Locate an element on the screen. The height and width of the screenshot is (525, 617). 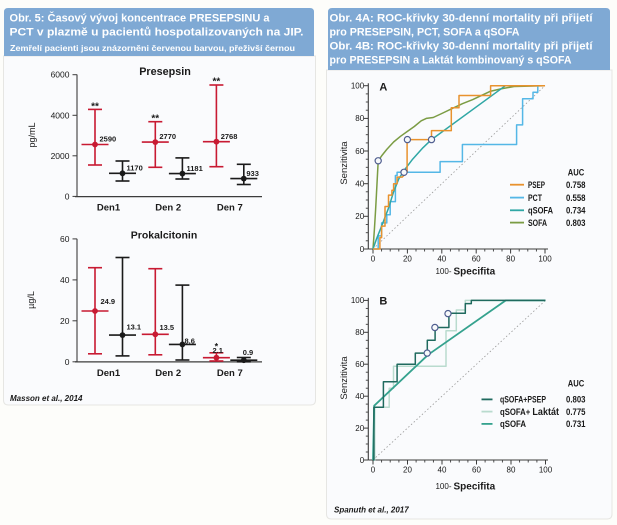
svg-text: 1181 is located at coordinates (195, 168).